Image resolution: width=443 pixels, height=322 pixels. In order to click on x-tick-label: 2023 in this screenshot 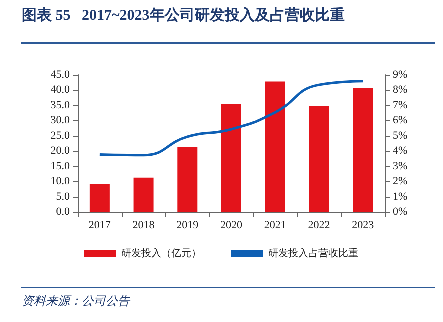, I will do `click(363, 226)`.